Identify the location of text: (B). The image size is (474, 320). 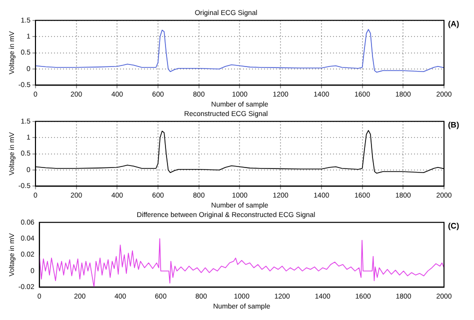
(454, 125).